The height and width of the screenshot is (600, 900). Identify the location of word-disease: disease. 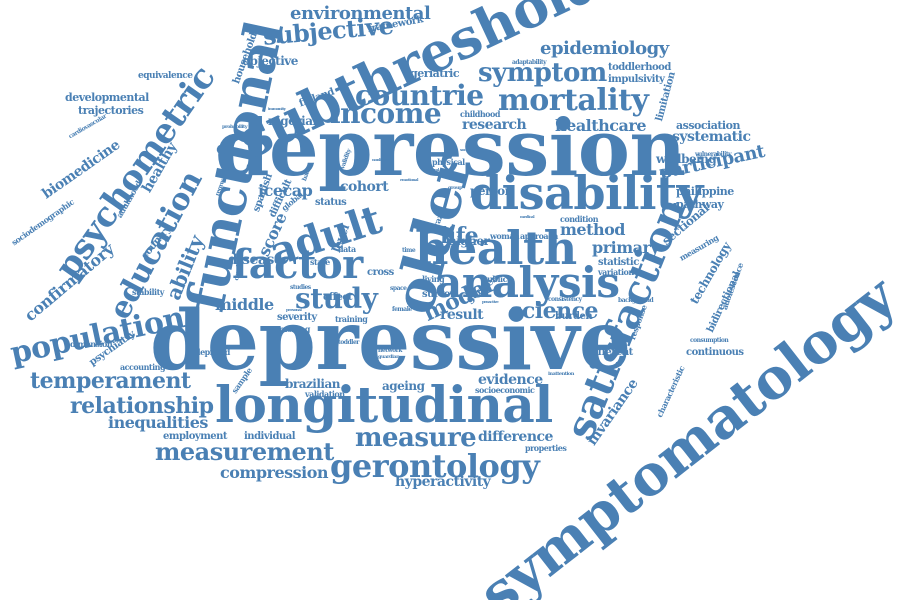
(255, 260).